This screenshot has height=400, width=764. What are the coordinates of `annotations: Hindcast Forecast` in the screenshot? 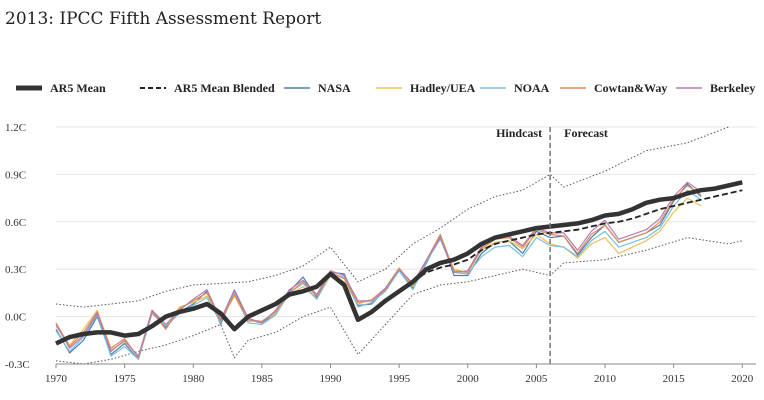 It's located at (552, 245).